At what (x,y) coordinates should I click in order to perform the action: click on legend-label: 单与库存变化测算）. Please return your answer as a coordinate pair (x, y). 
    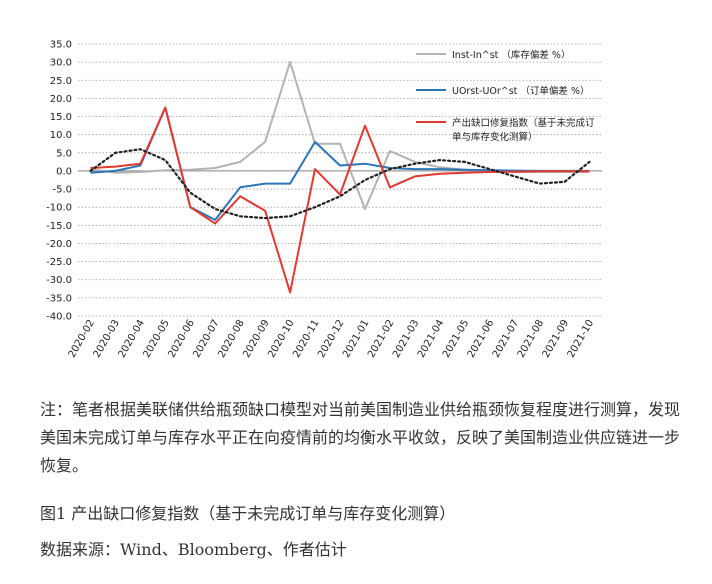
    Looking at the image, I should click on (495, 137).